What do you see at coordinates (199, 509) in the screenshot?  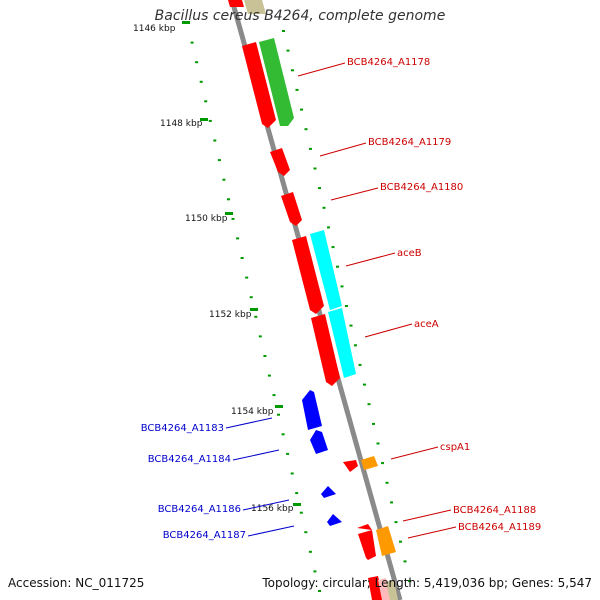 I see `gene-label-a1186: BCB4264_A1186` at bounding box center [199, 509].